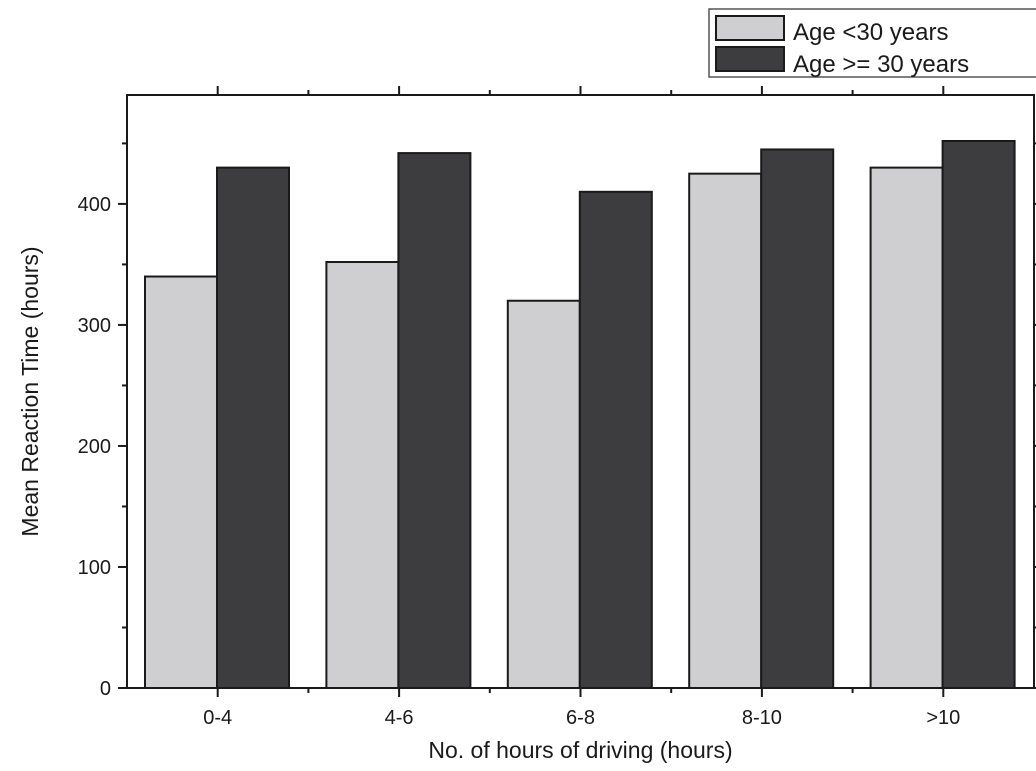  I want to click on bar->10-series-1, so click(978, 414).